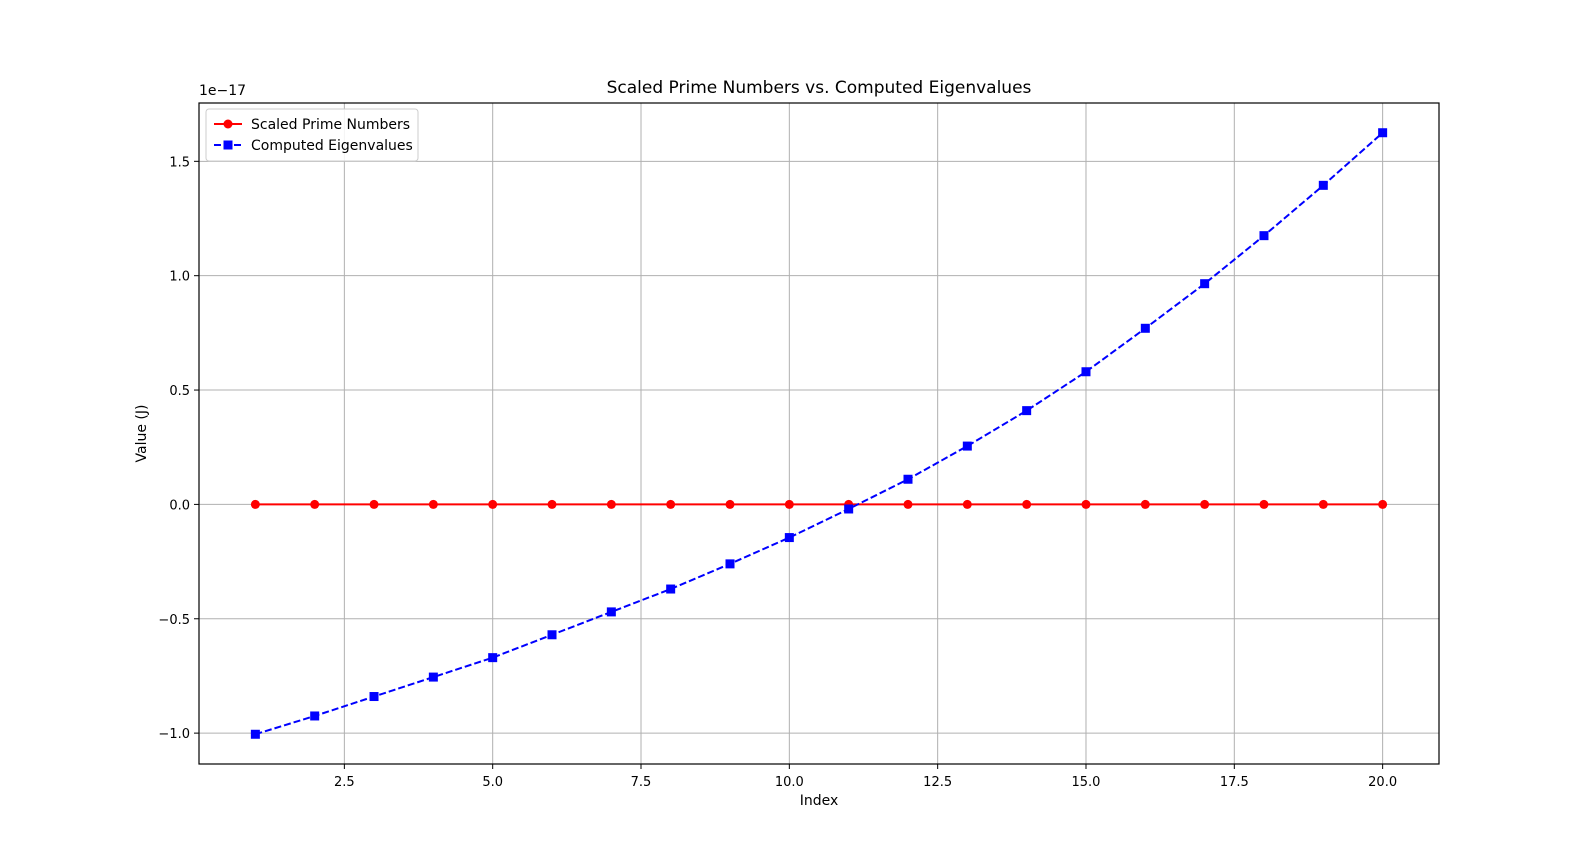 This screenshot has width=1593, height=855. What do you see at coordinates (179, 162) in the screenshot?
I see `y-tick-label: 1.5` at bounding box center [179, 162].